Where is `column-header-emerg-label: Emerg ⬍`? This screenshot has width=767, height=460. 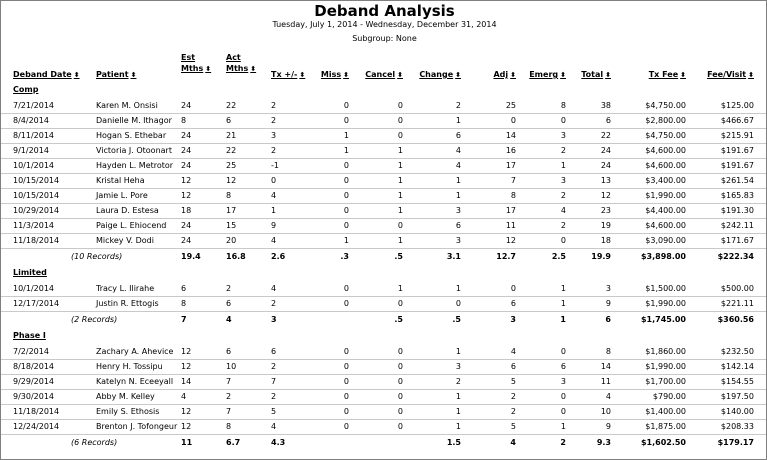 column-header-emerg-label: Emerg ⬍ is located at coordinates (547, 74).